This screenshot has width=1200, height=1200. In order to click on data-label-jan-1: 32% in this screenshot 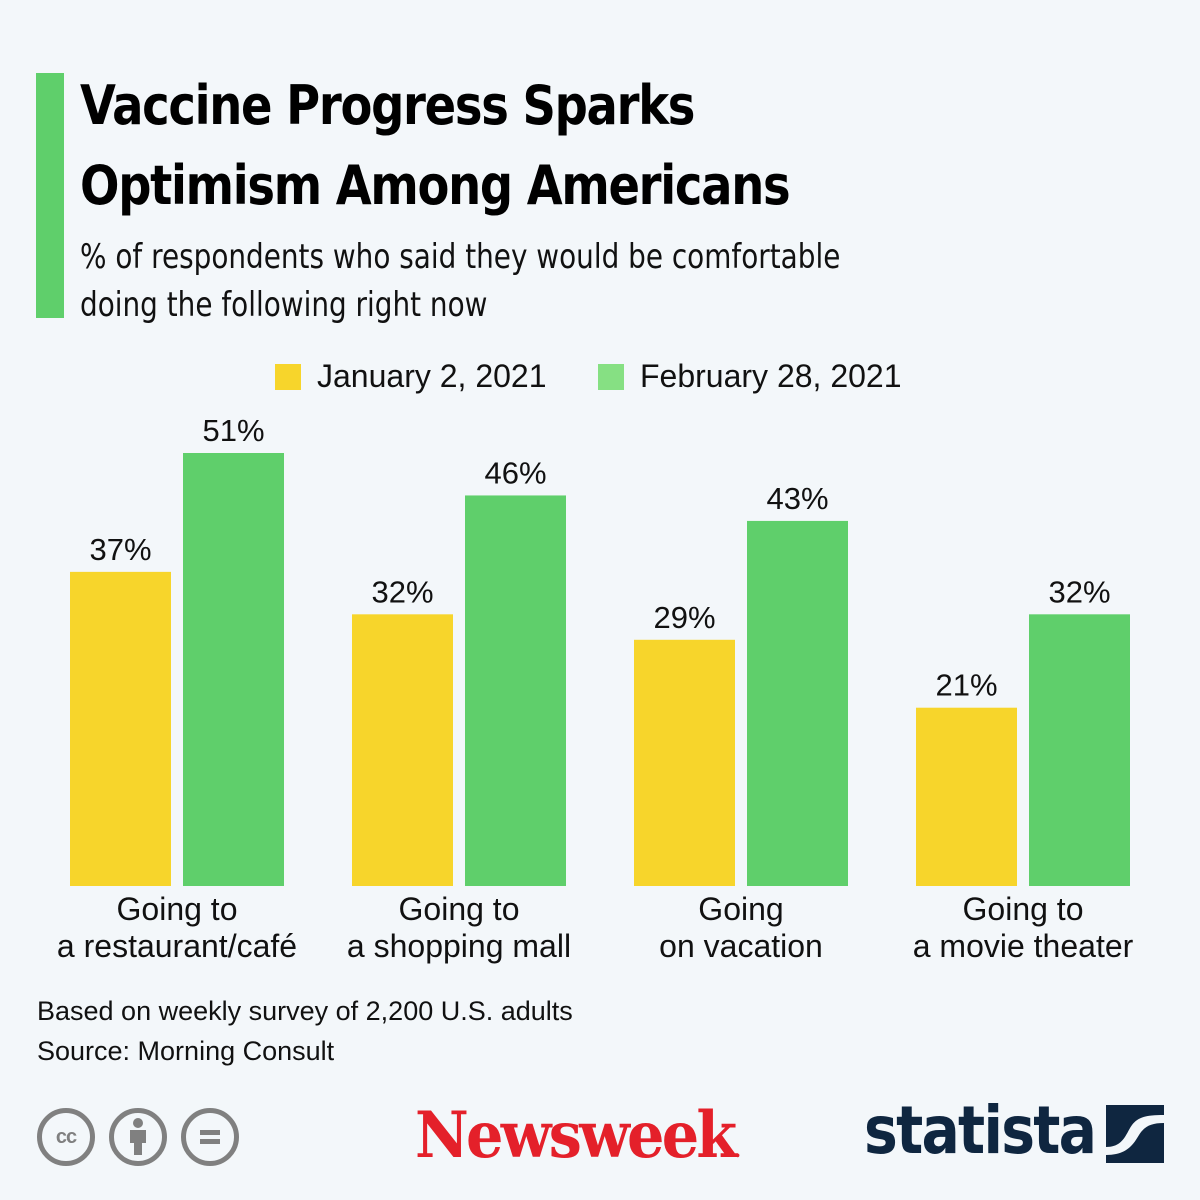, I will do `click(402, 591)`.